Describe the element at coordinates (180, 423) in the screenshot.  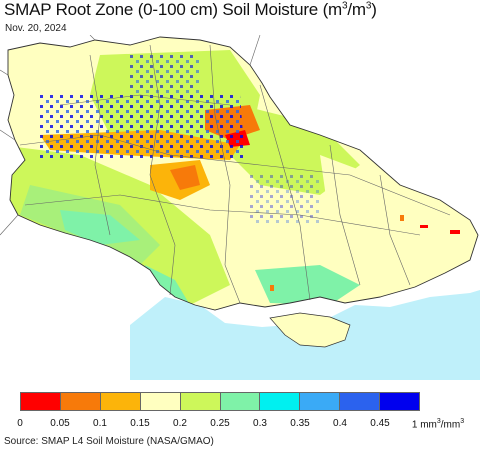
I see `legend-tick: 0.2` at that location.